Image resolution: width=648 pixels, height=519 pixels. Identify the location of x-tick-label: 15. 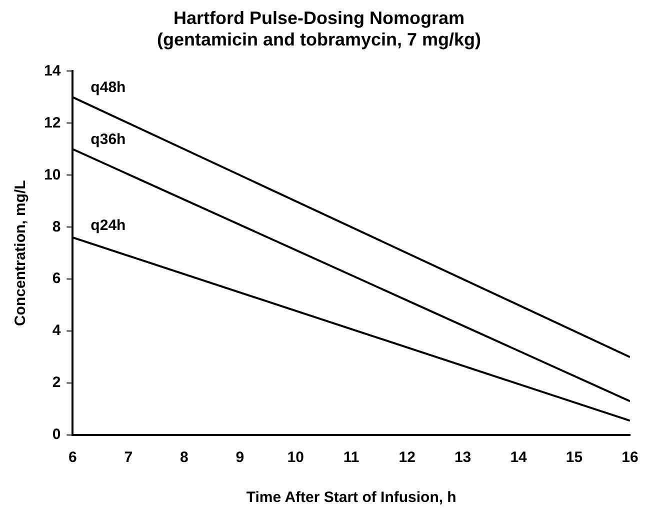
(574, 457).